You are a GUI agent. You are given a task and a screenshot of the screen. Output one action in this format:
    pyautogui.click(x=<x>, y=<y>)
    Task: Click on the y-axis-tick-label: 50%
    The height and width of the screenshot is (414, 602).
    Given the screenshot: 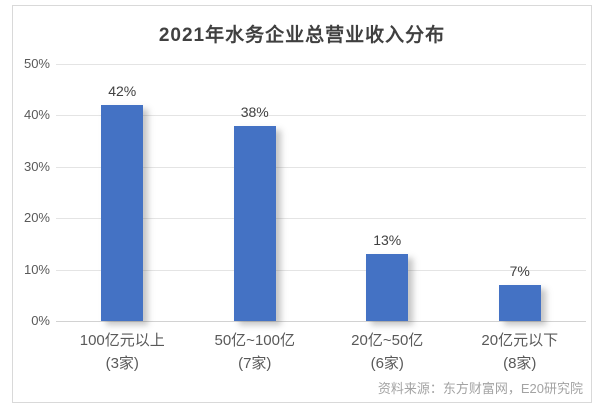 What is the action you would take?
    pyautogui.click(x=36, y=63)
    